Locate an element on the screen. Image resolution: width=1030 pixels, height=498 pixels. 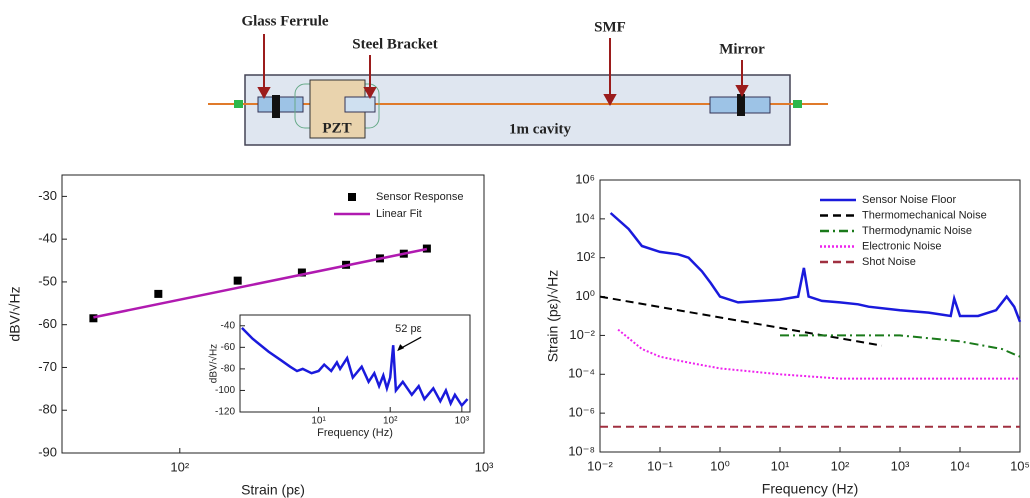
legend-label: Shot Noise is located at coordinates (889, 262).